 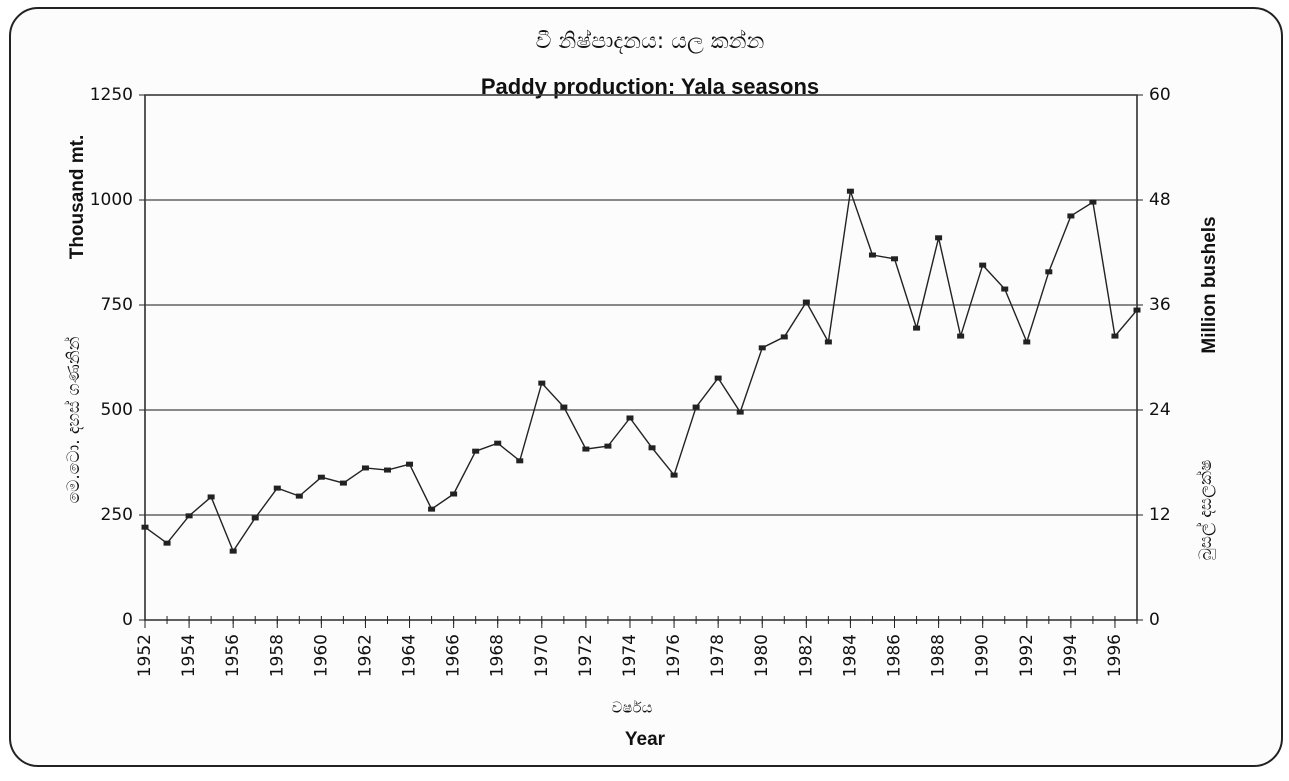 What do you see at coordinates (850, 655) in the screenshot?
I see `x-tick-label: 1984` at bounding box center [850, 655].